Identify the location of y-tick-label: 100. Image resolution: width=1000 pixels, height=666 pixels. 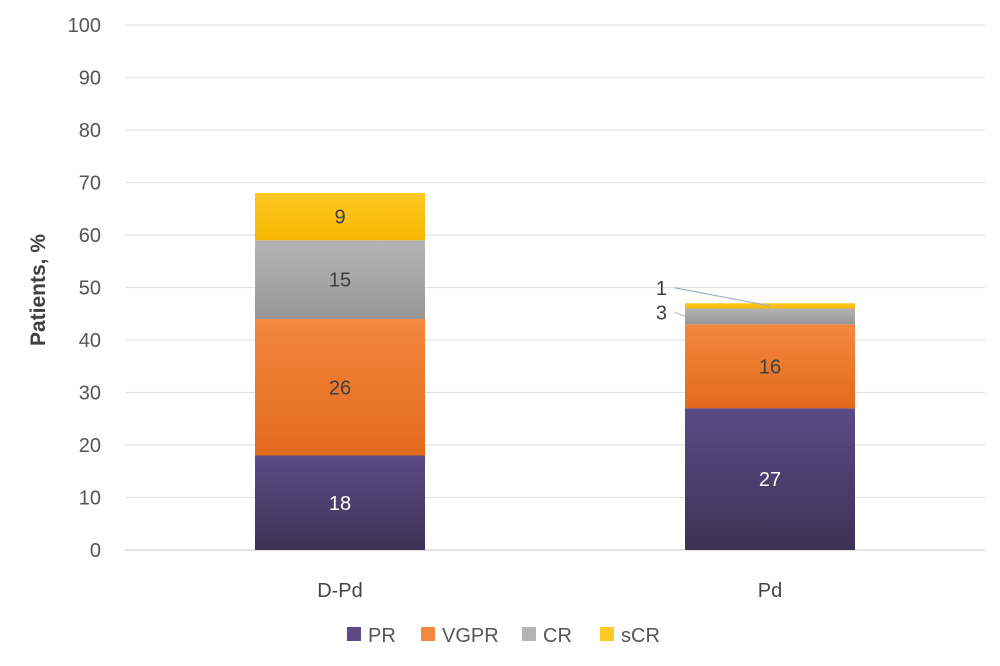
(84, 26).